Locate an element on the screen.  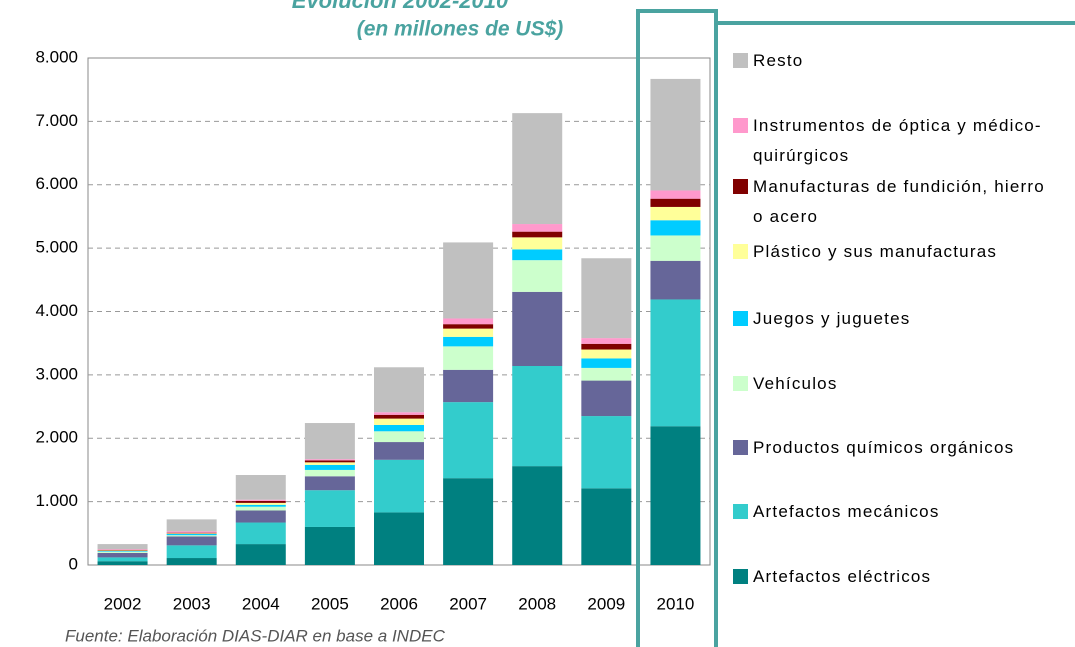
highlight-frame is located at coordinates (677, 328).